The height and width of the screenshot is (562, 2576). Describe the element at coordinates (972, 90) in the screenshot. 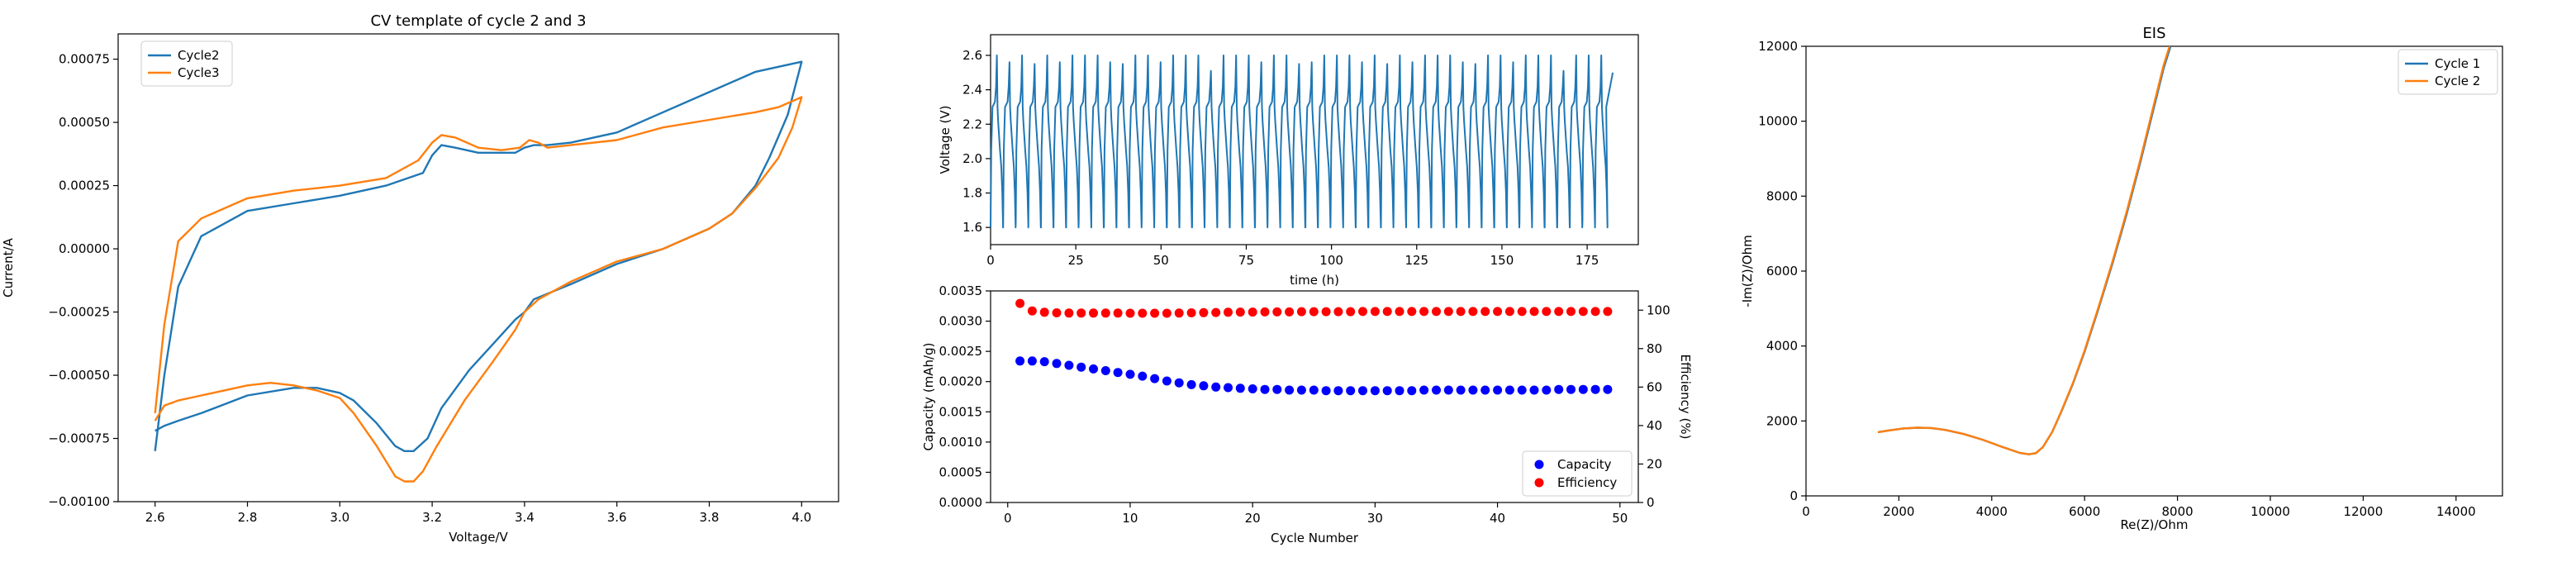

I see `y-tick-label: 2.4` at that location.